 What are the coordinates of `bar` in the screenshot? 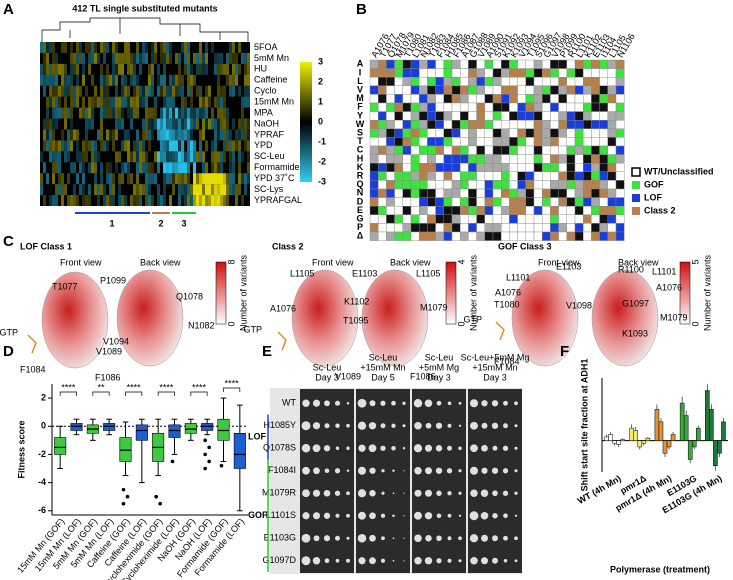 It's located at (707, 415).